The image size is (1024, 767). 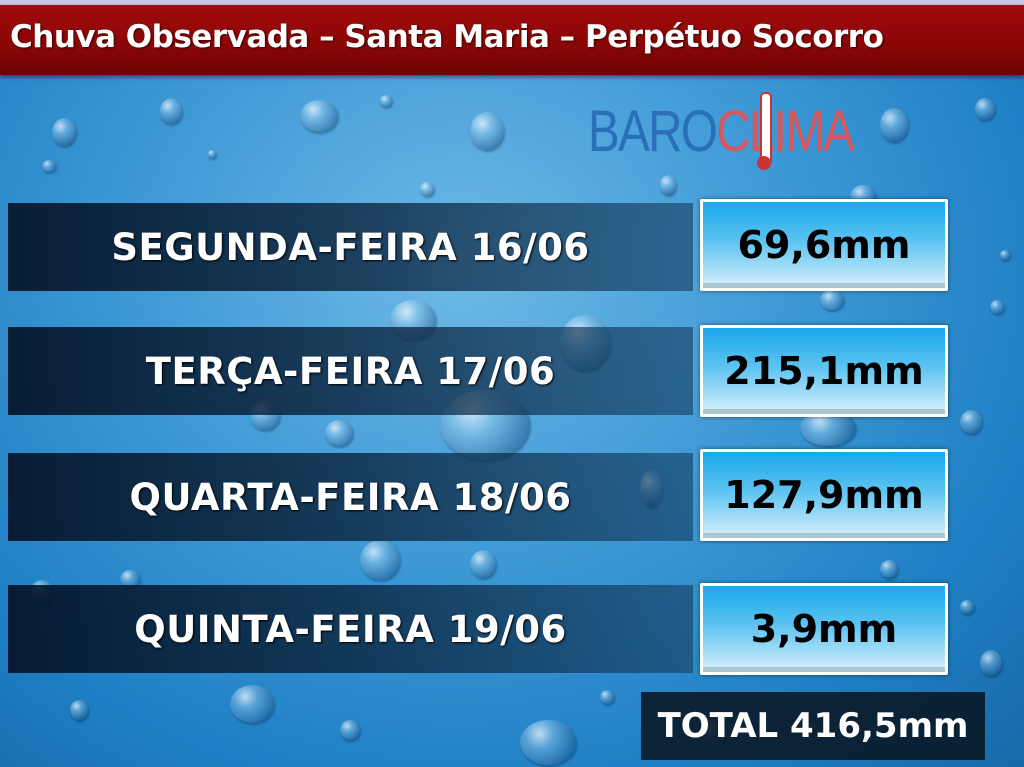 What do you see at coordinates (824, 371) in the screenshot?
I see `rain-value: 215,1mm` at bounding box center [824, 371].